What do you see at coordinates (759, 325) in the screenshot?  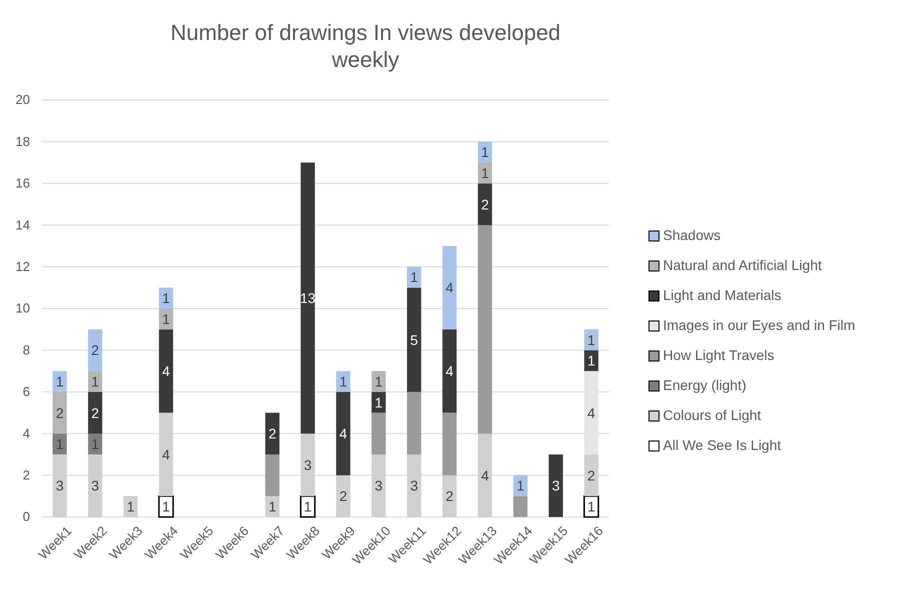 I see `legend-label: Images in our Eyes and in Film` at bounding box center [759, 325].